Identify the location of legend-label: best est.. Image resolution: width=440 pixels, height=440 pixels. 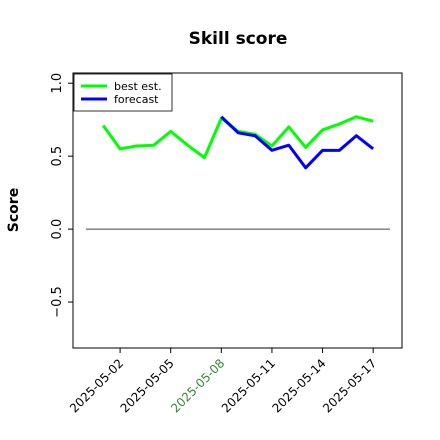
(138, 86).